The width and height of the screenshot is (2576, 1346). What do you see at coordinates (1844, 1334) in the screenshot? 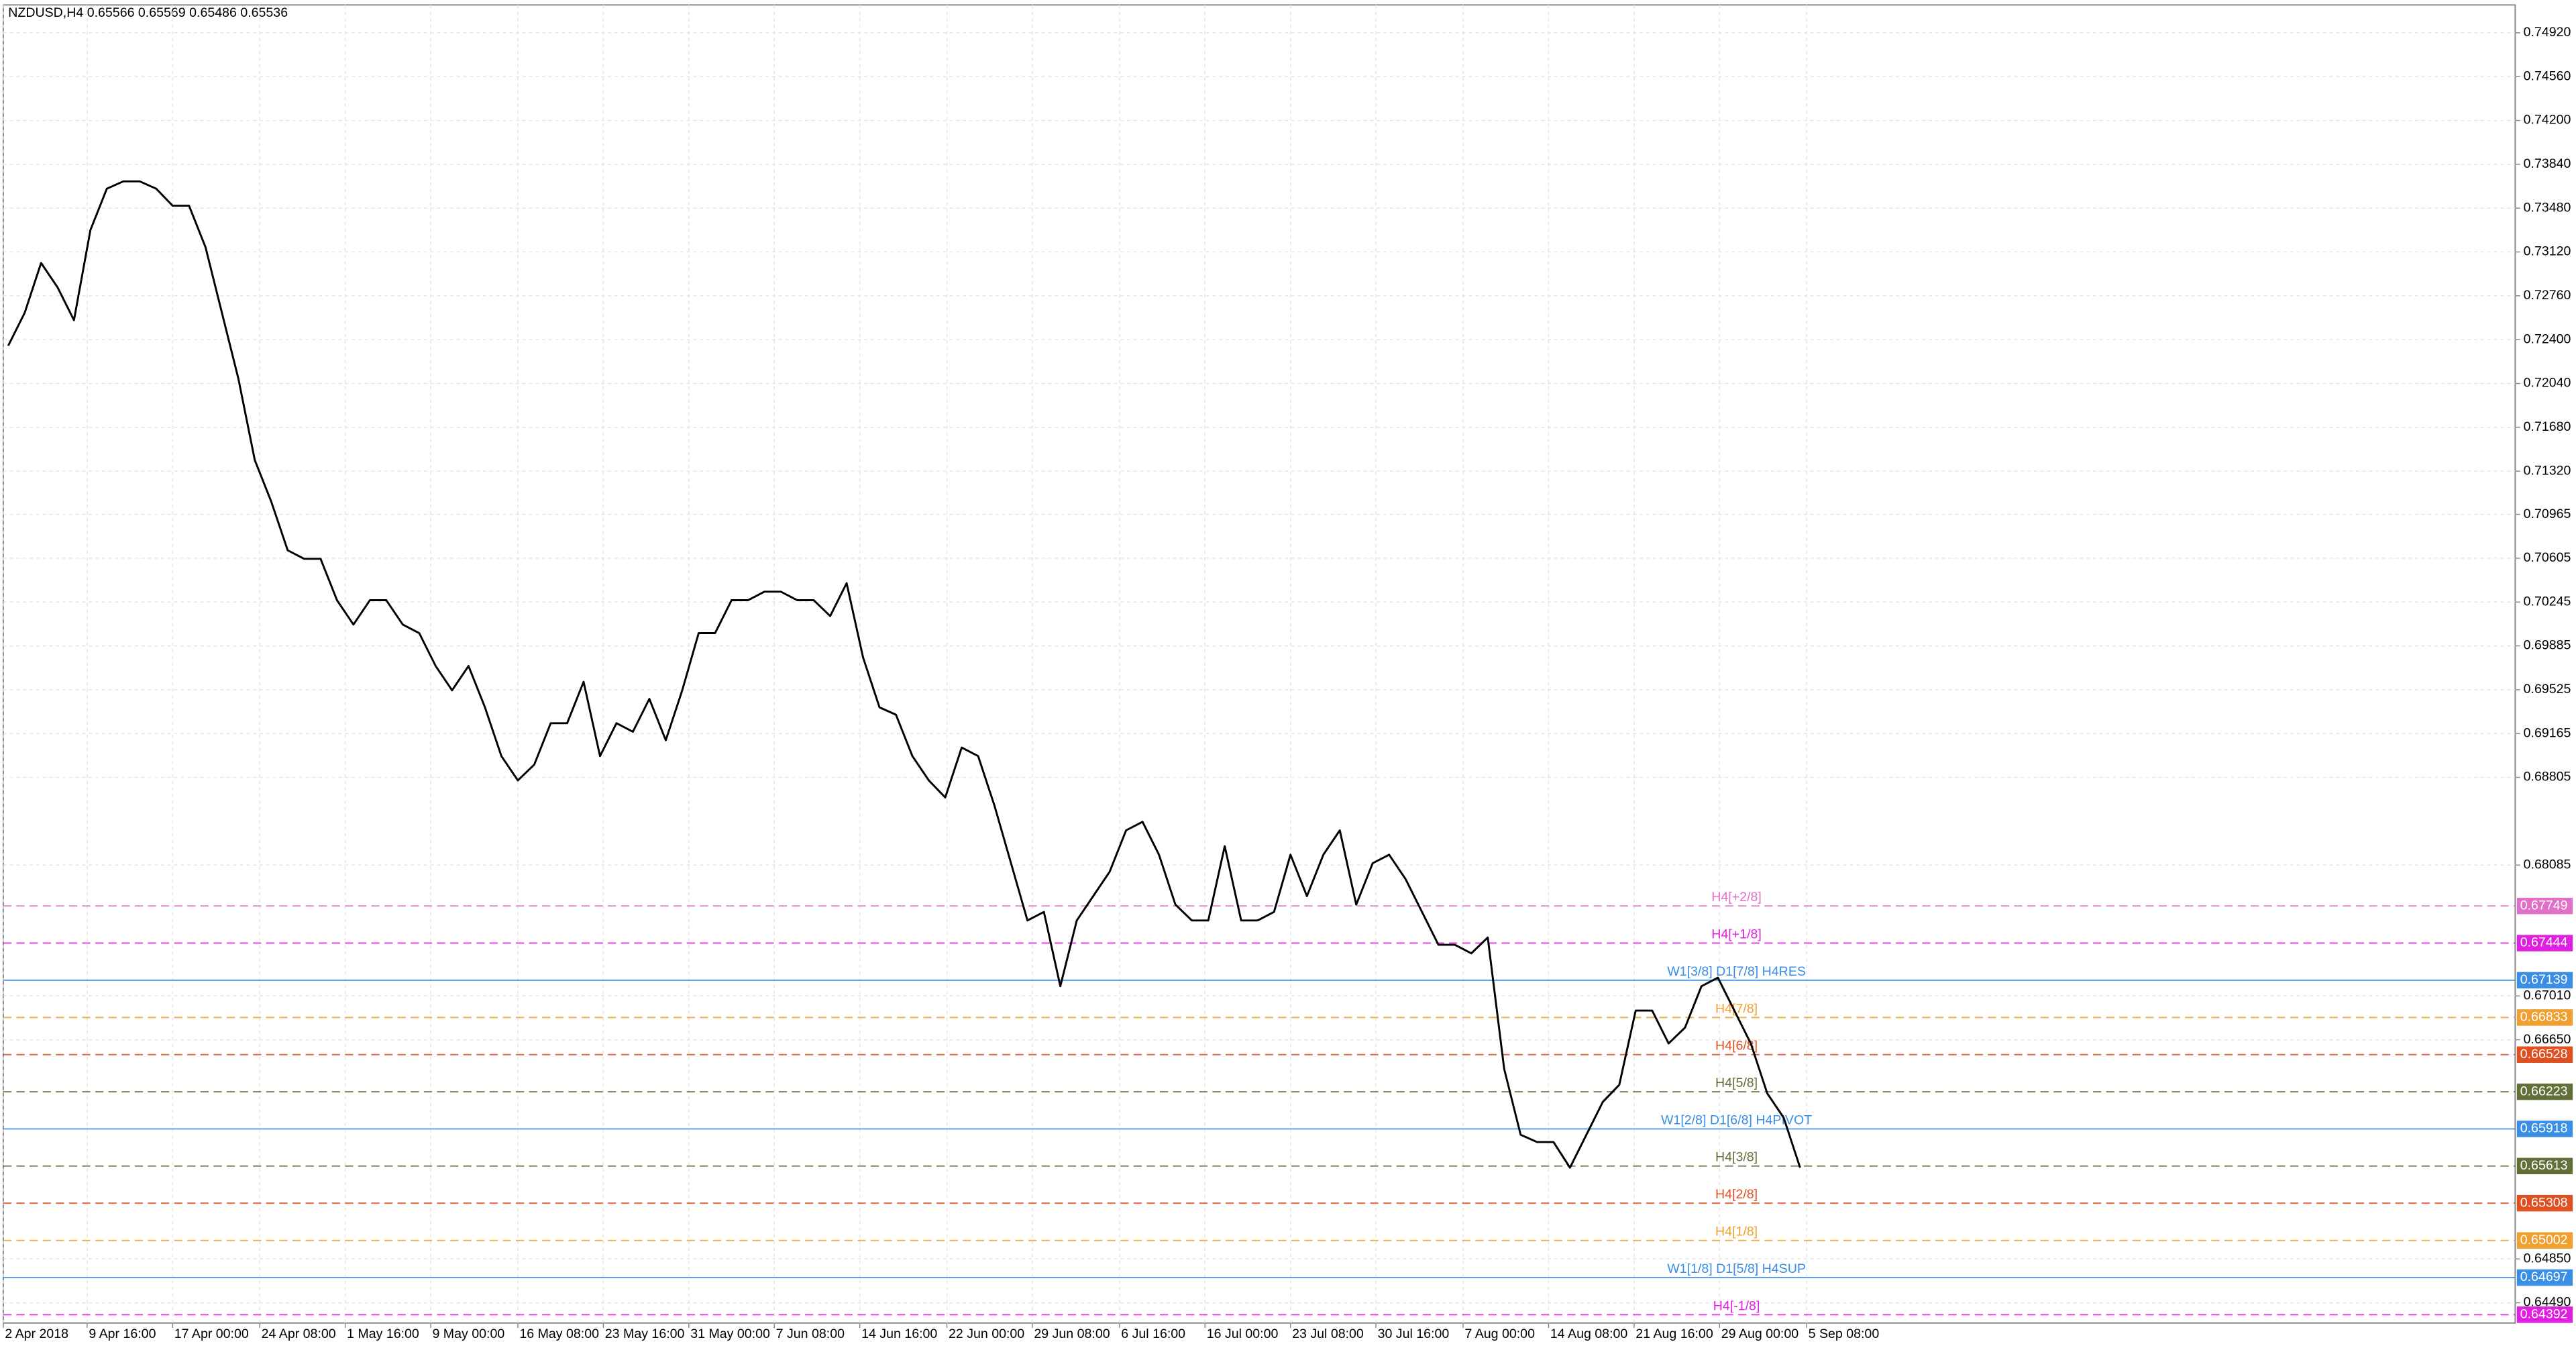
I see `x-tick-label: 5 Sep 08:00` at bounding box center [1844, 1334].